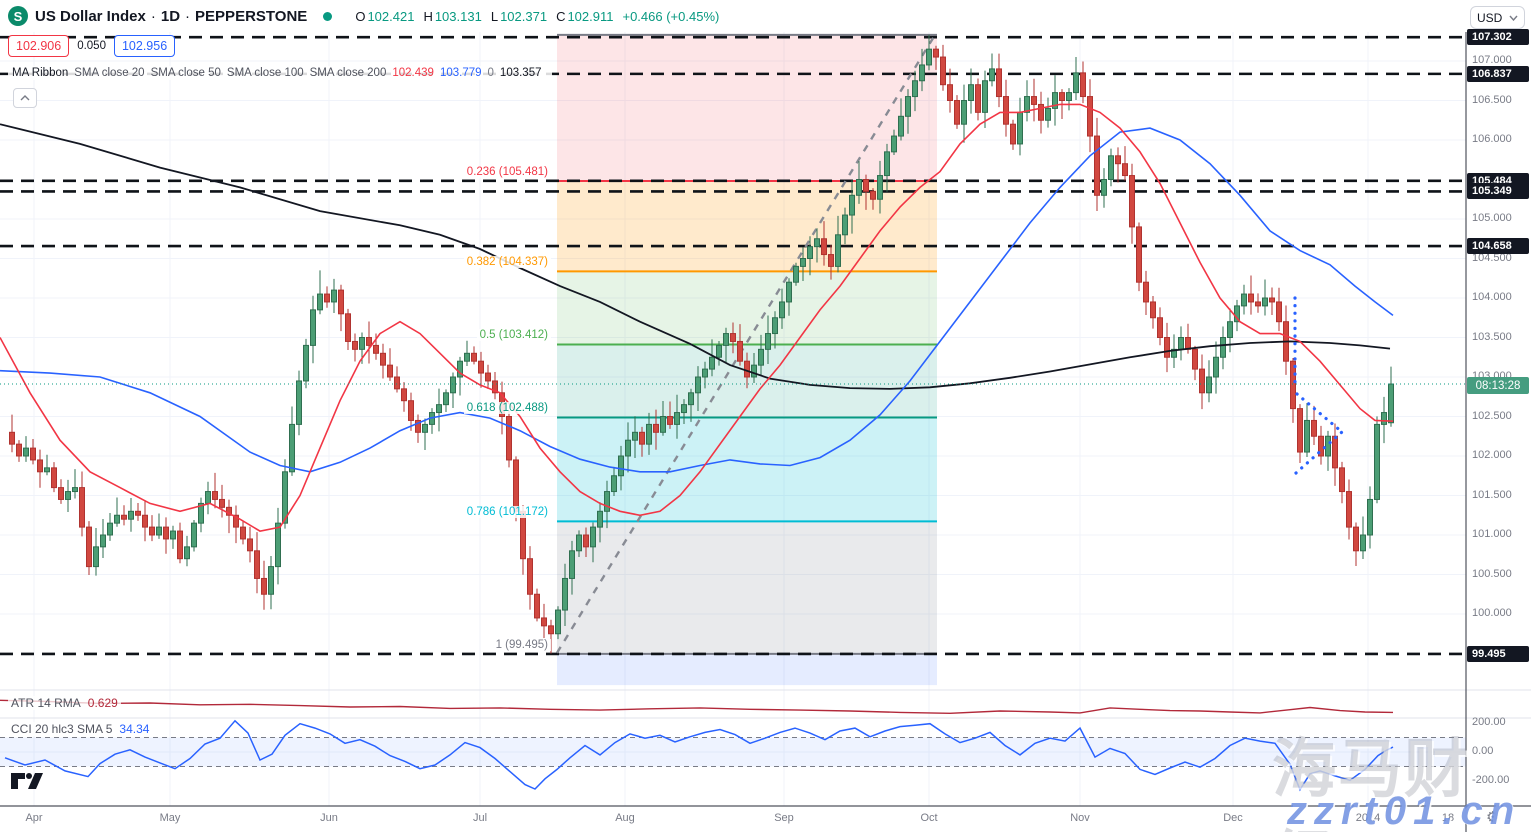 This screenshot has width=1531, height=832. What do you see at coordinates (1492, 257) in the screenshot?
I see `price-axis-label: 104.500` at bounding box center [1492, 257].